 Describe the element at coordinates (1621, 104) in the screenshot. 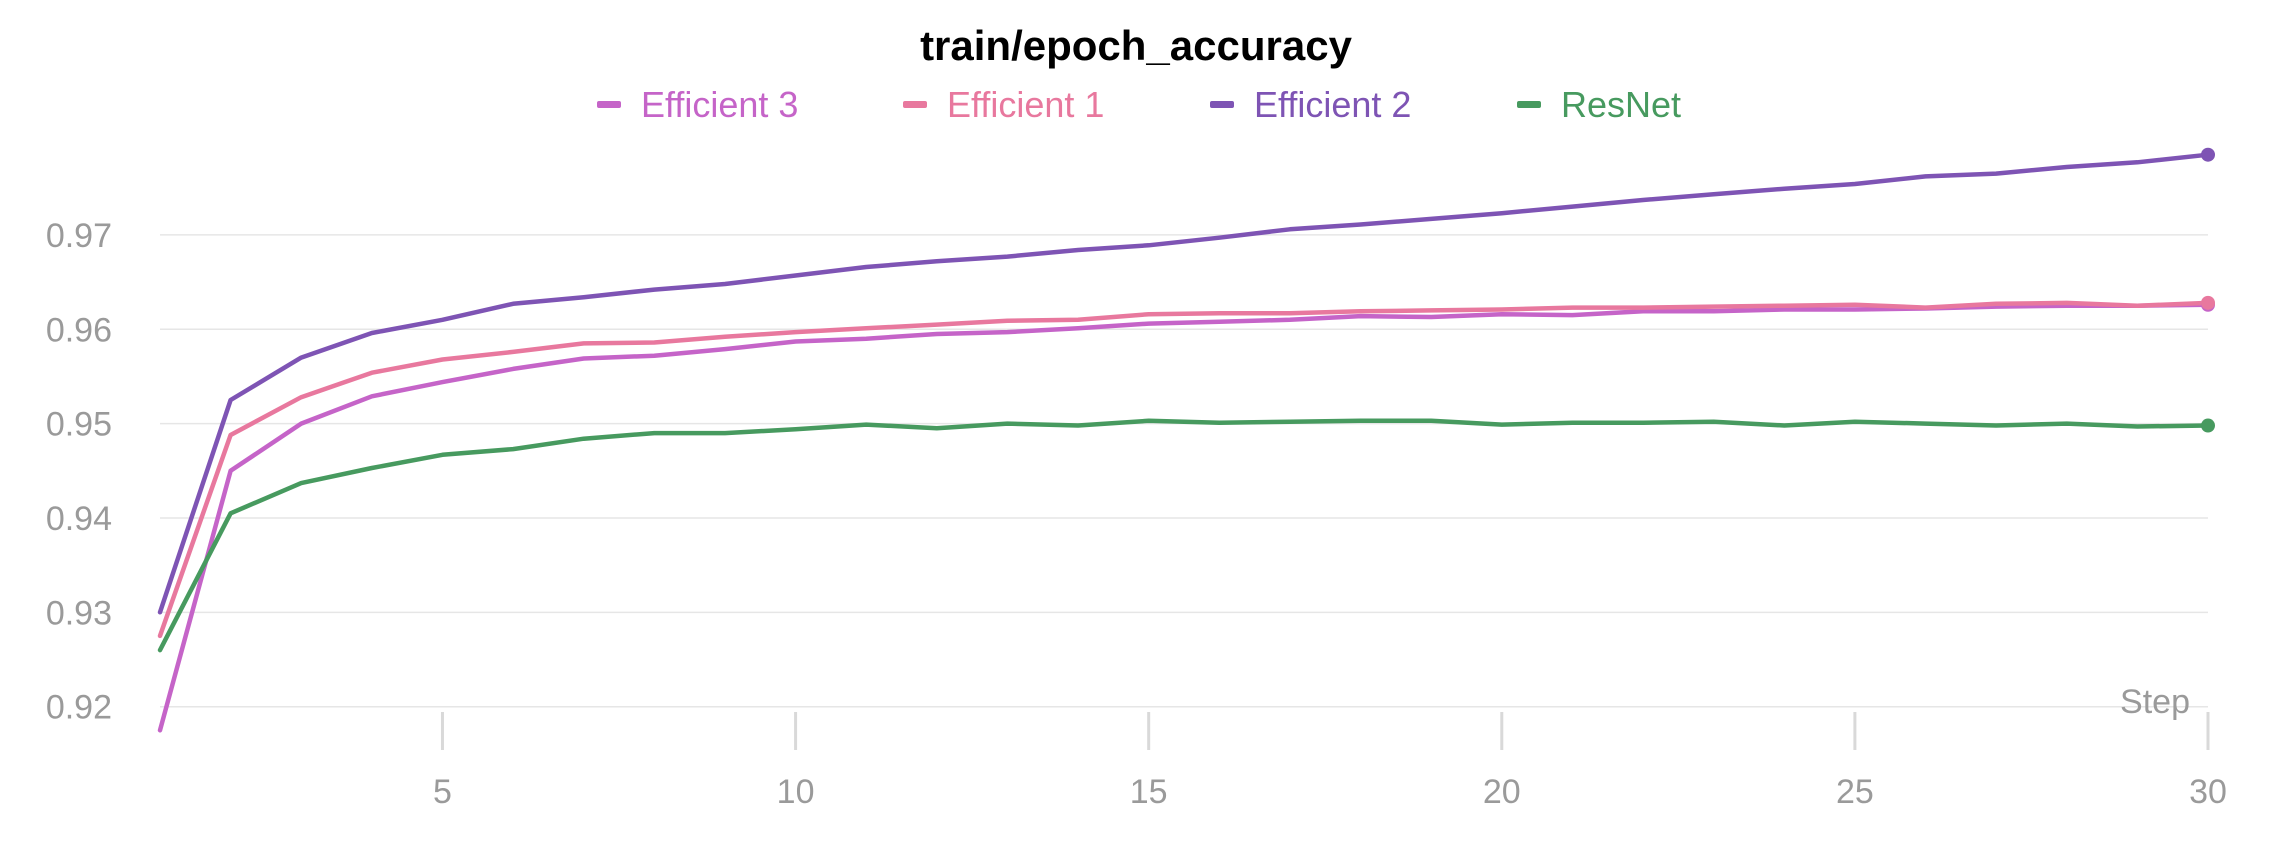

I see `legend-label: ResNet` at that location.